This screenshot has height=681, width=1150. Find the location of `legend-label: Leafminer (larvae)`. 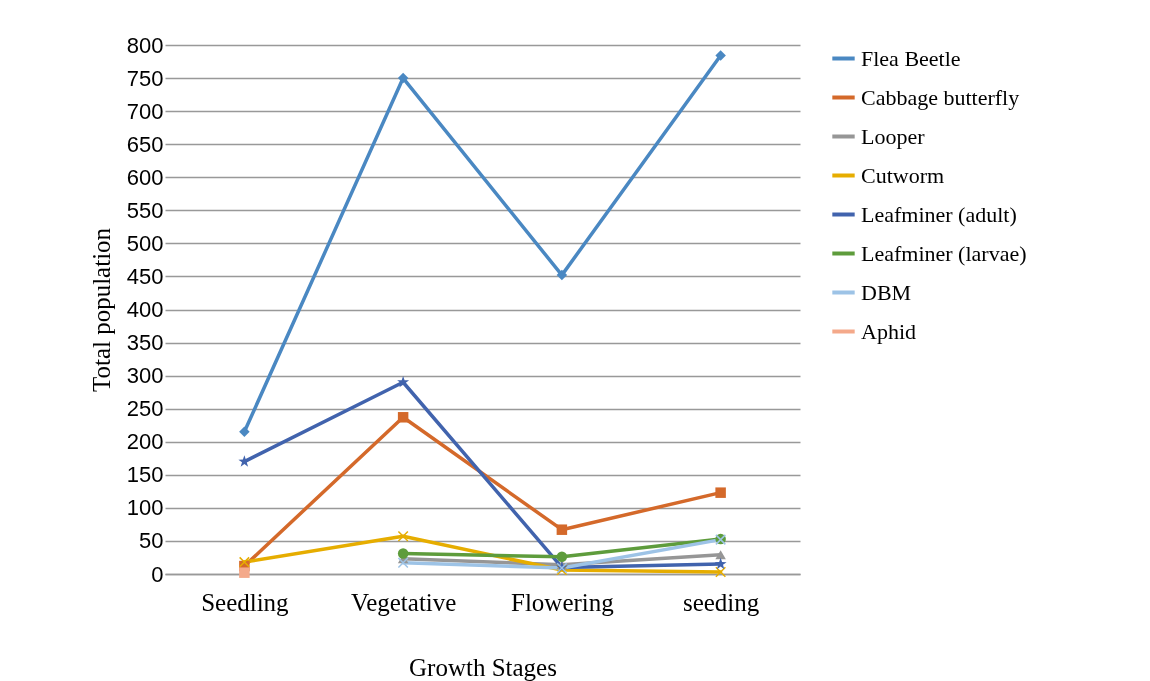

legend-label: Leafminer (larvae) is located at coordinates (944, 253).